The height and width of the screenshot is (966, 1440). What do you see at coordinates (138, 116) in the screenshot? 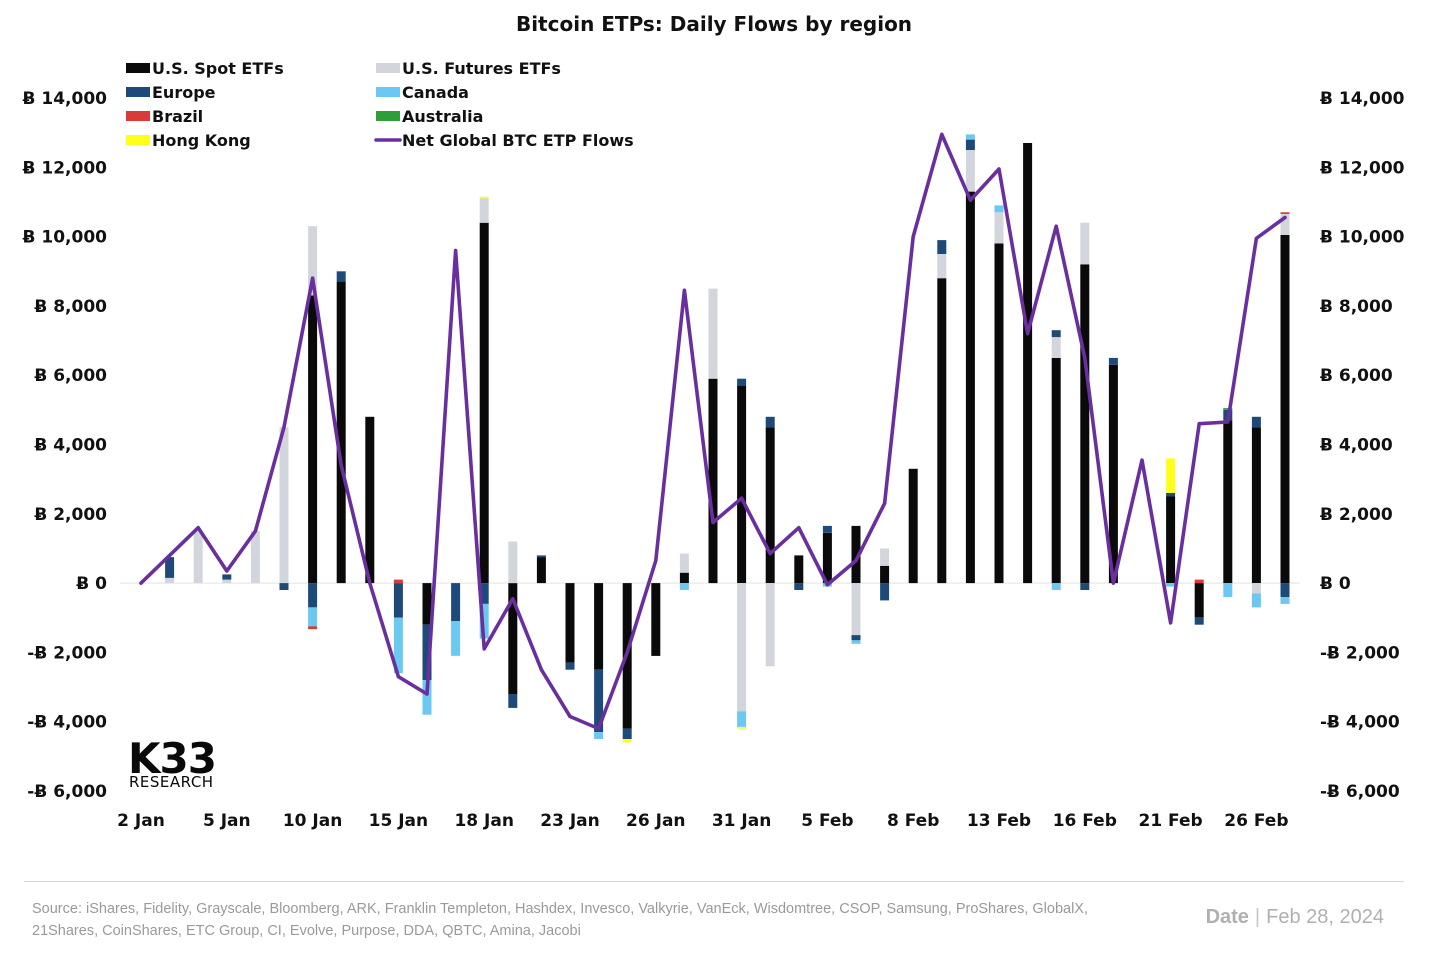
I see `legend-swatch-brazil` at bounding box center [138, 116].